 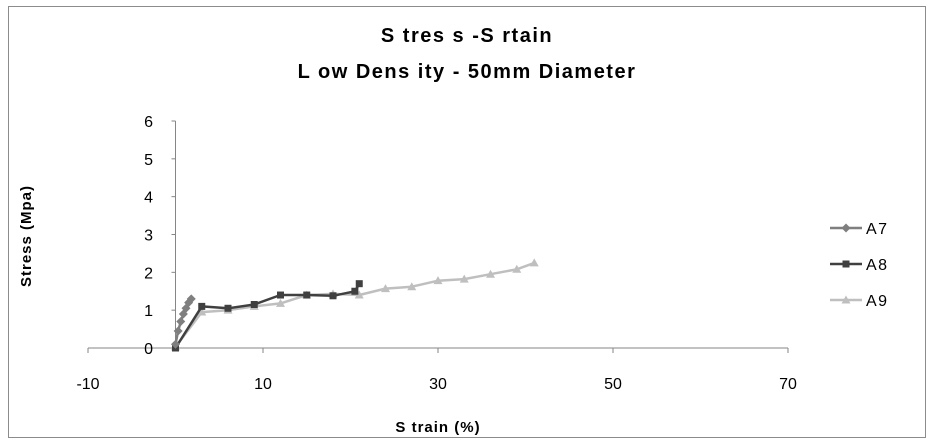 I want to click on legend-item-a7: A7, so click(x=859, y=229).